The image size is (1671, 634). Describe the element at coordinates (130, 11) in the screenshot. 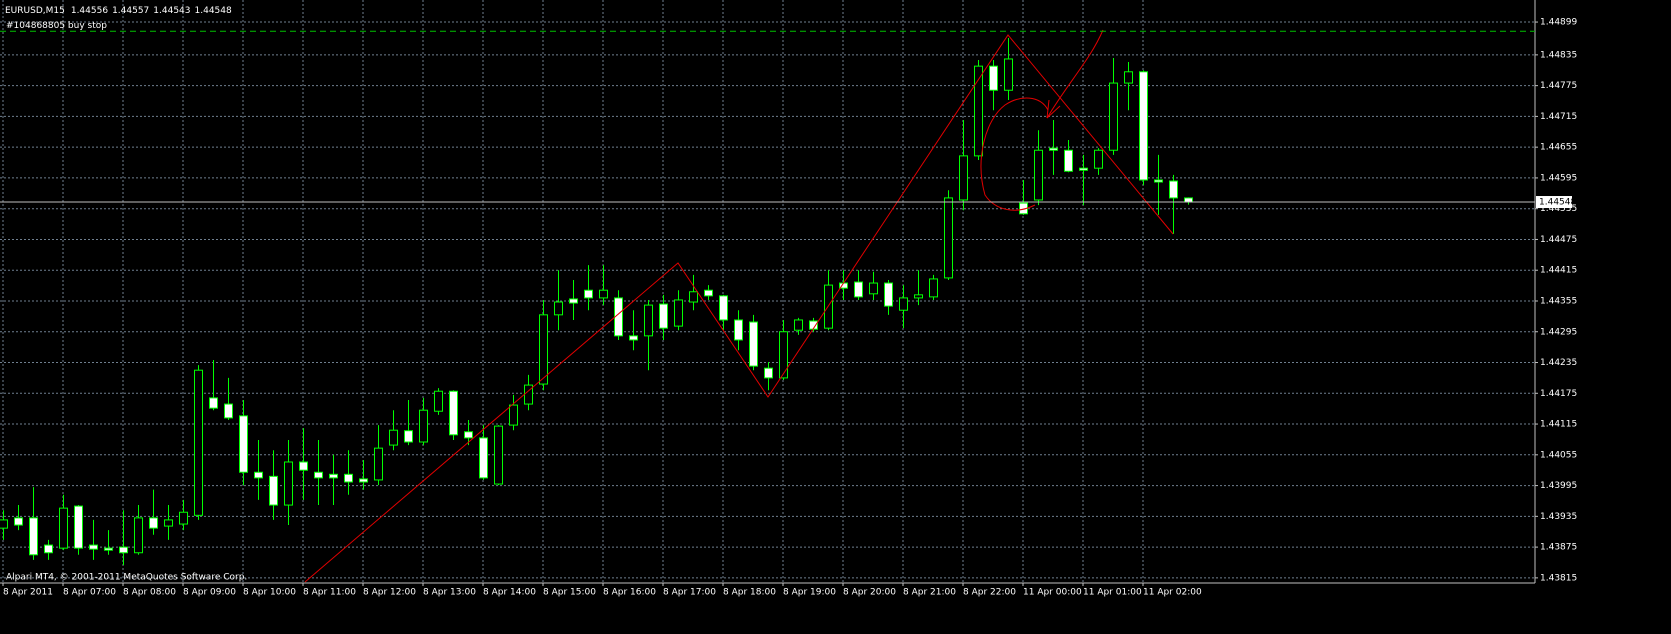

I see `last-high: 1.44557` at that location.